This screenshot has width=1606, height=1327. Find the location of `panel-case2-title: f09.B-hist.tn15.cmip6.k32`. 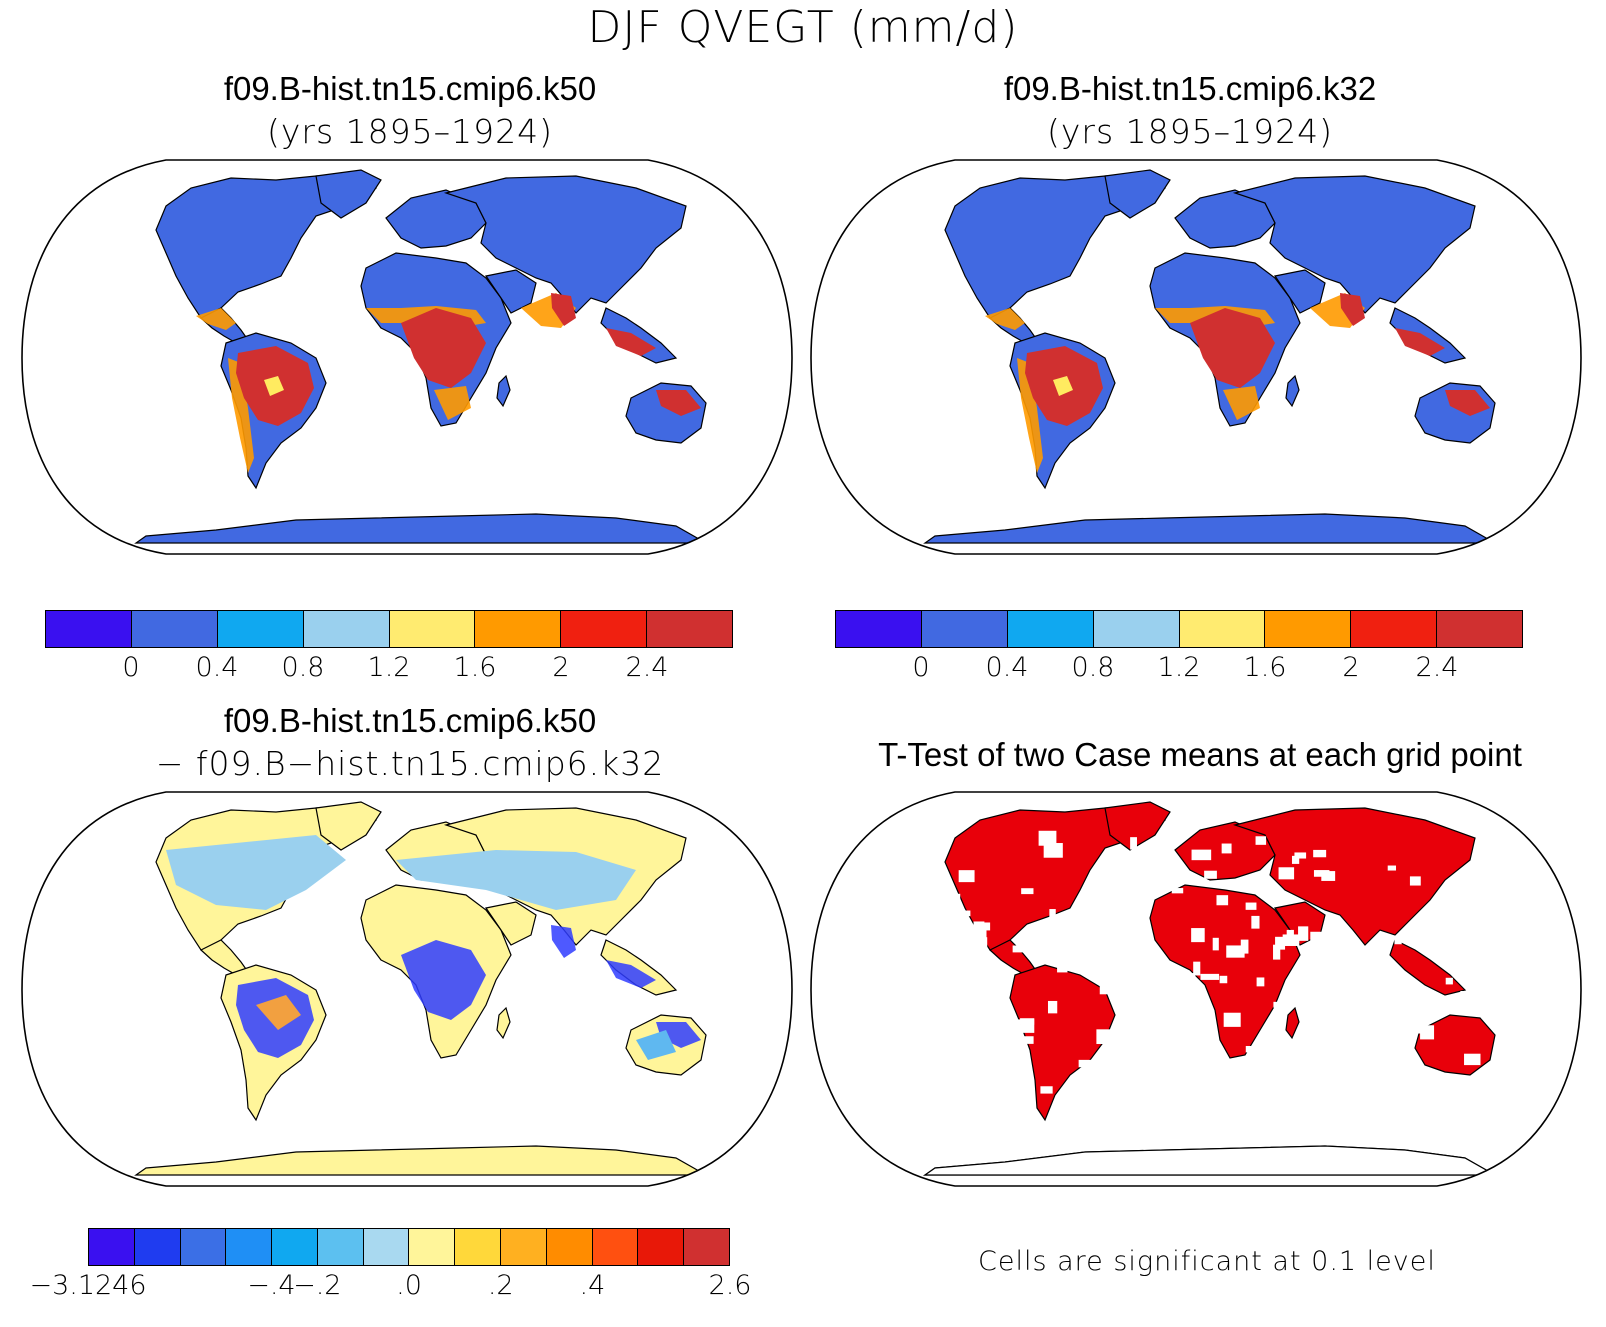

panel-case2-title: f09.B-hist.tn15.cmip6.k32 is located at coordinates (1190, 88).